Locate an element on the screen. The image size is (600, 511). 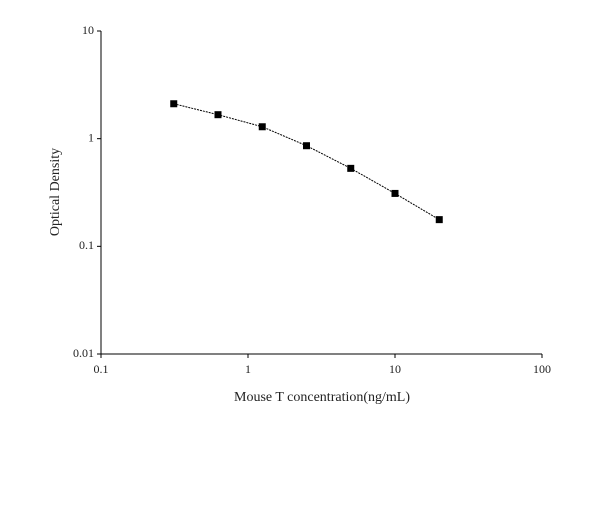
x-axis-title: Mouse T concentration(ng/mL) is located at coordinates (322, 397).